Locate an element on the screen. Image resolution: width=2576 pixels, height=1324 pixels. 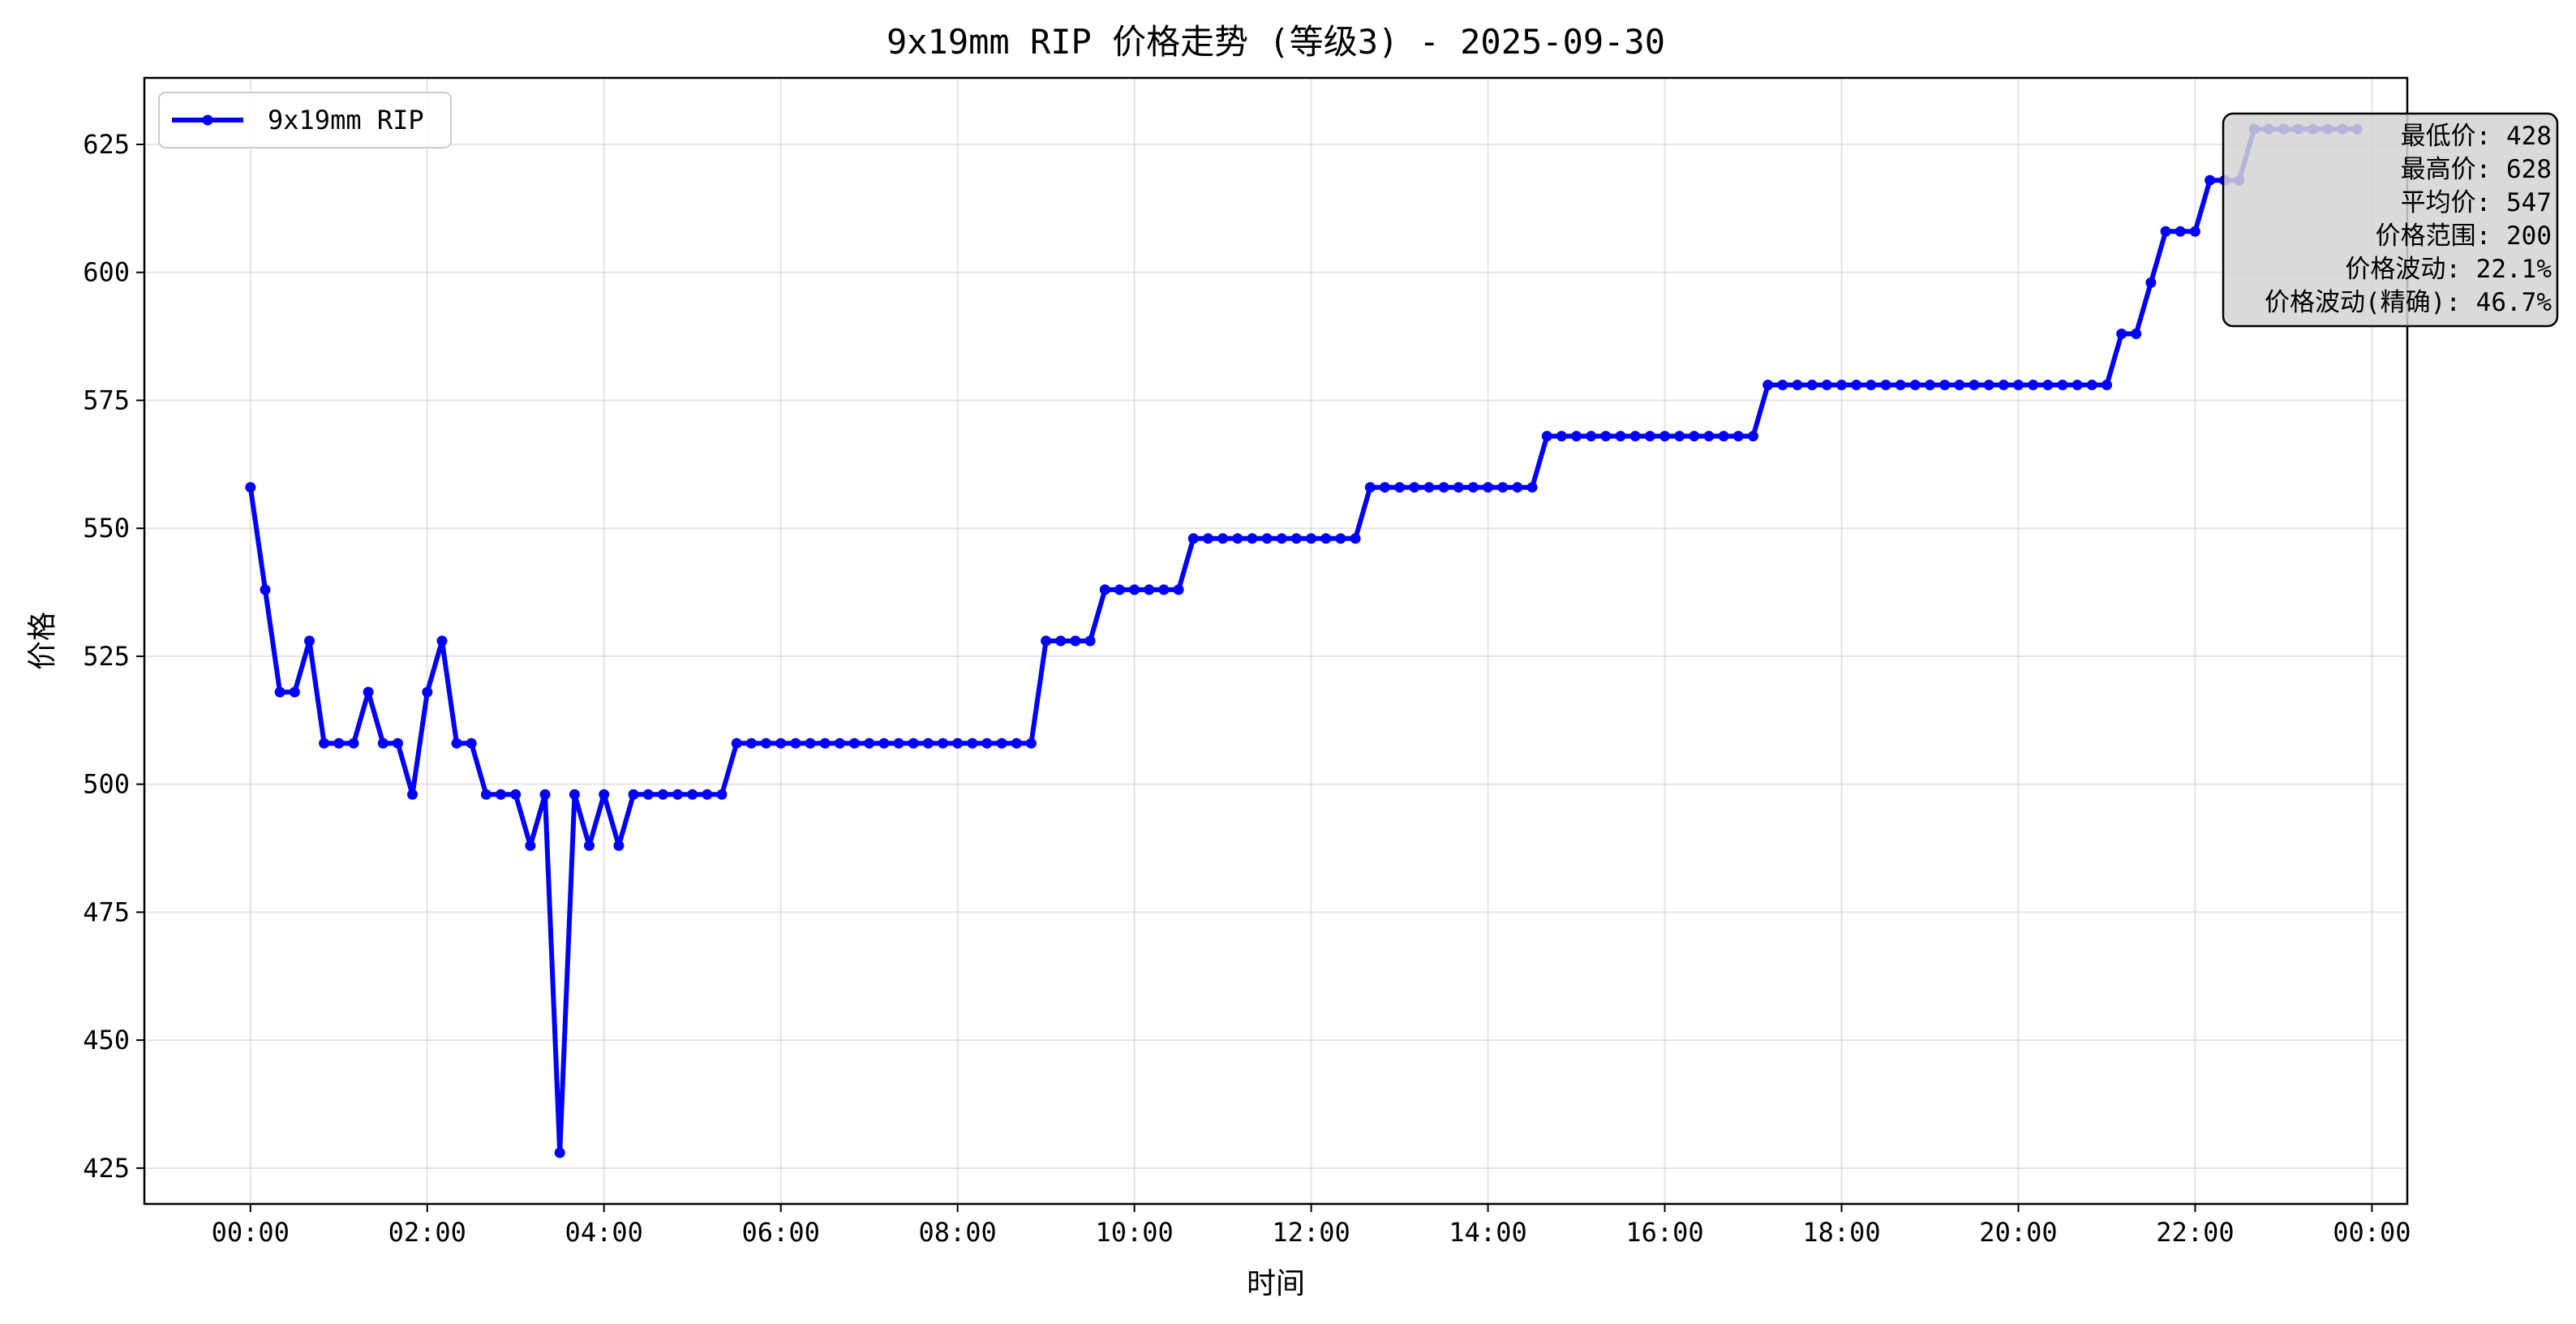
y-tick-label: 575 is located at coordinates (106, 400).